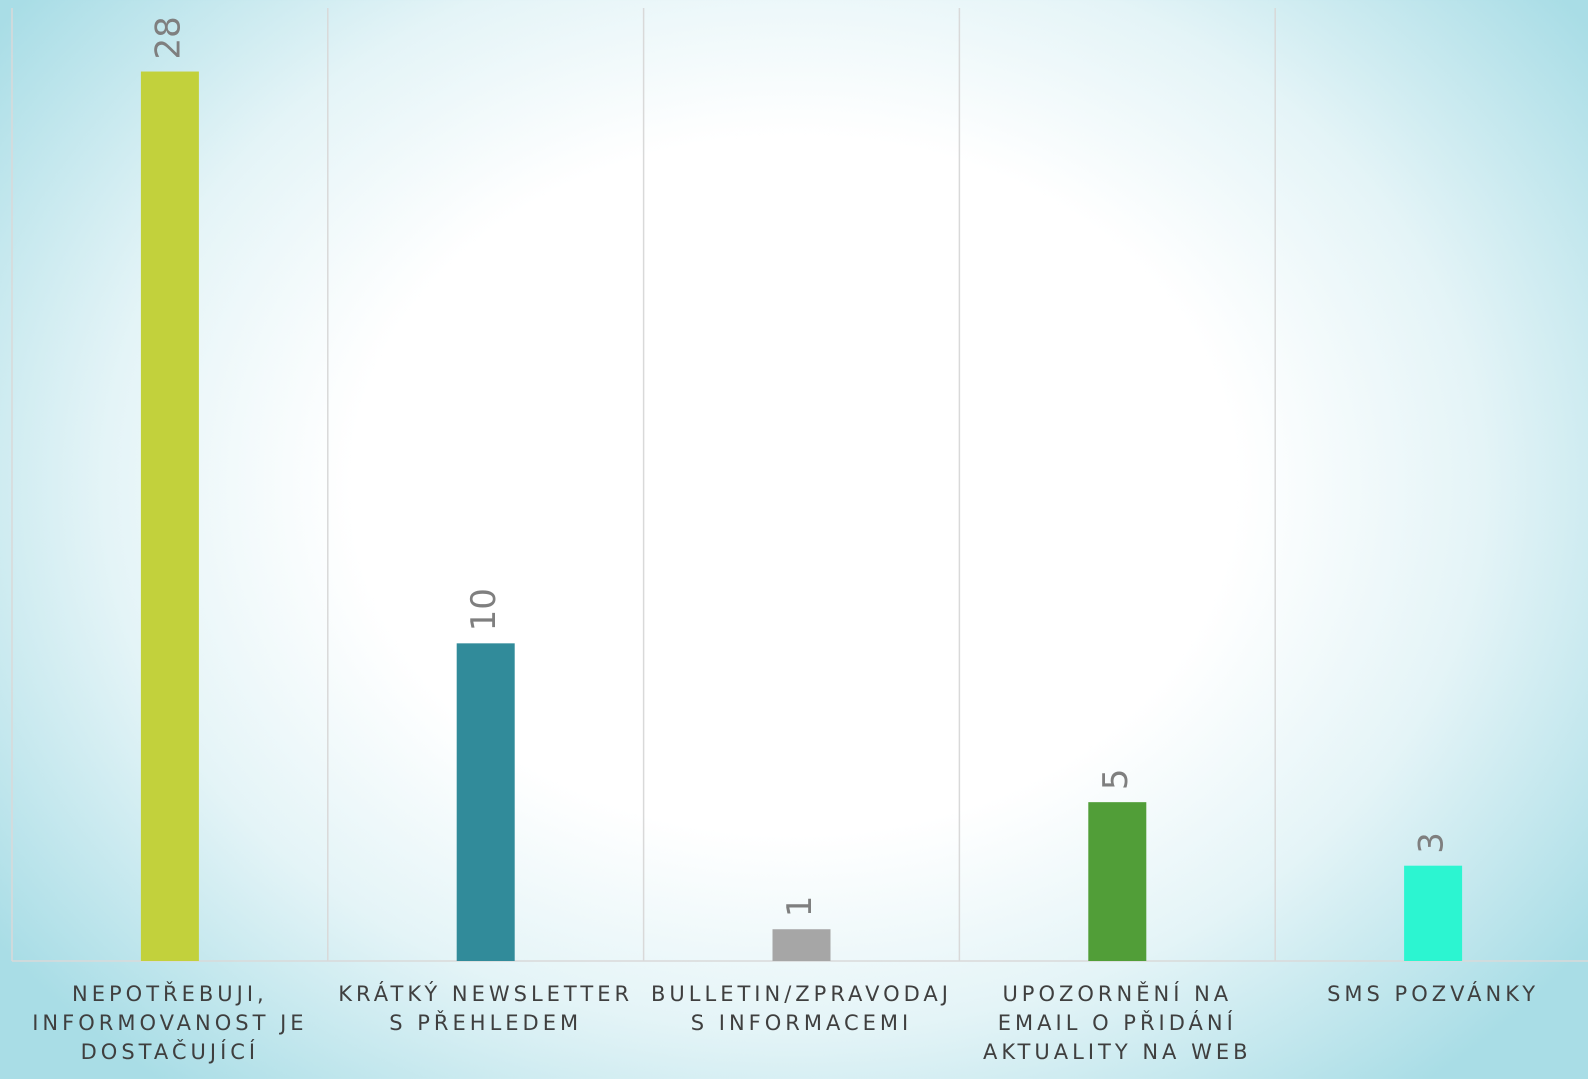 The height and width of the screenshot is (1079, 1588). Describe the element at coordinates (168, 37) in the screenshot. I see `value-label: 28` at that location.